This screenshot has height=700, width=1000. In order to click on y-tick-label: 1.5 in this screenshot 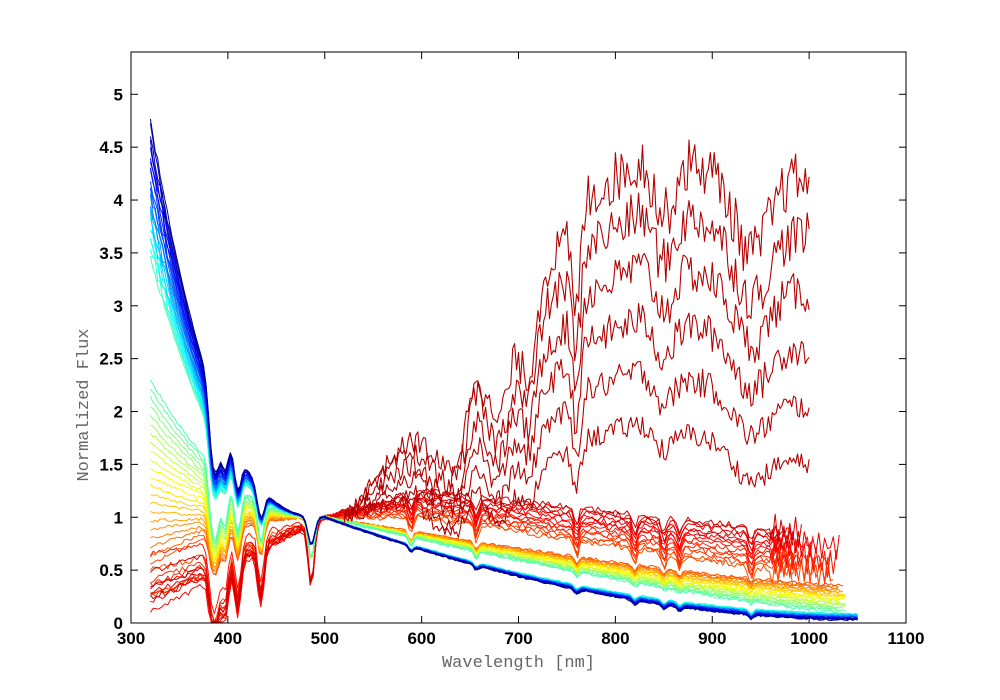, I will do `click(111, 464)`.